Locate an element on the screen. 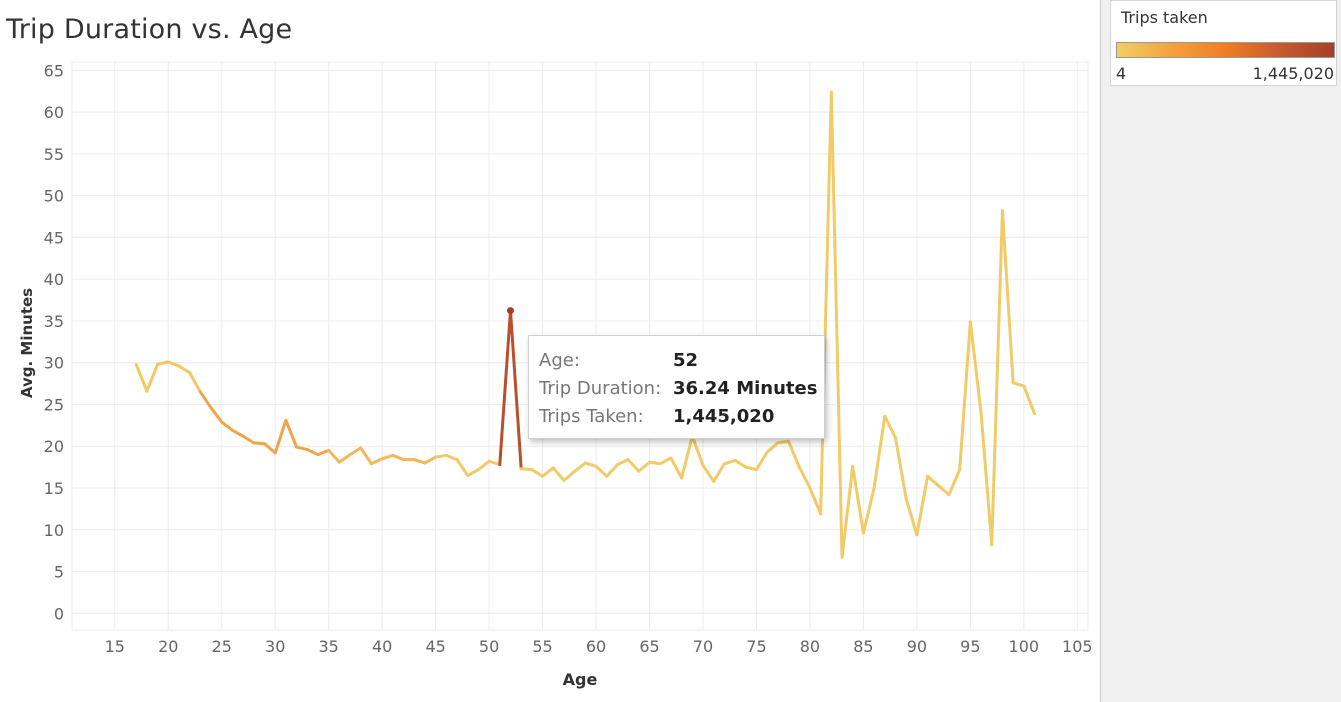 The width and height of the screenshot is (1341, 702). color-legend: Trips taken 4 1,445,020 is located at coordinates (1223, 43).